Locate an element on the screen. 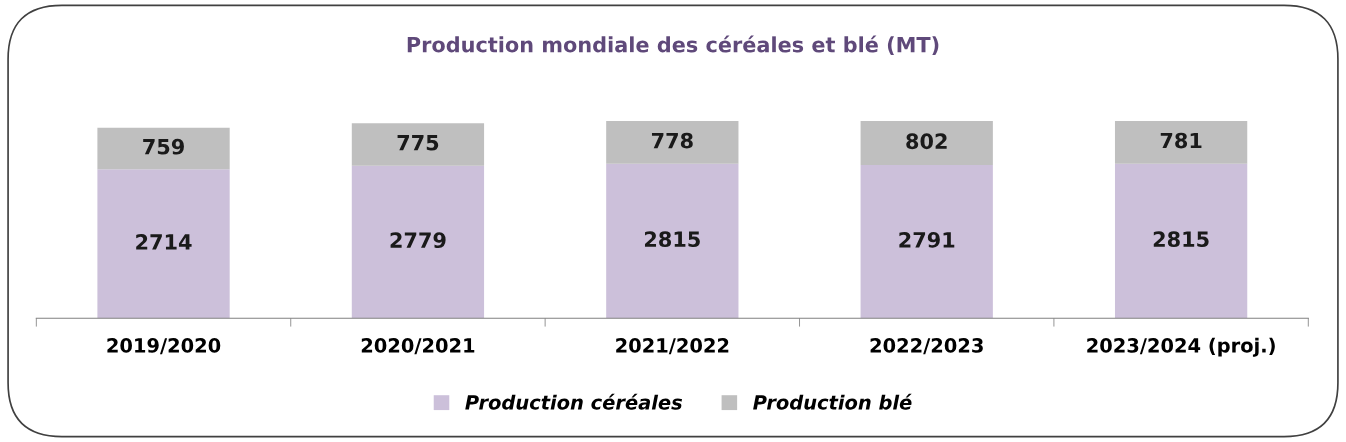 This screenshot has width=1346, height=442. data-label: 759 is located at coordinates (163, 146).